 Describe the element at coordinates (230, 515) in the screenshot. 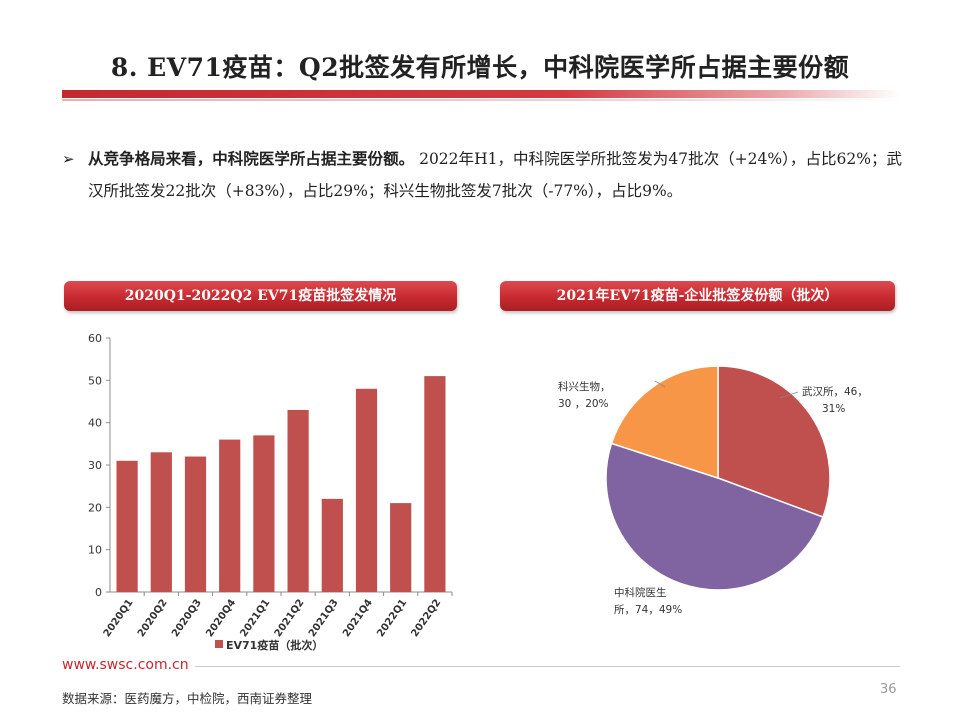

I see `bar-2020Q4` at that location.